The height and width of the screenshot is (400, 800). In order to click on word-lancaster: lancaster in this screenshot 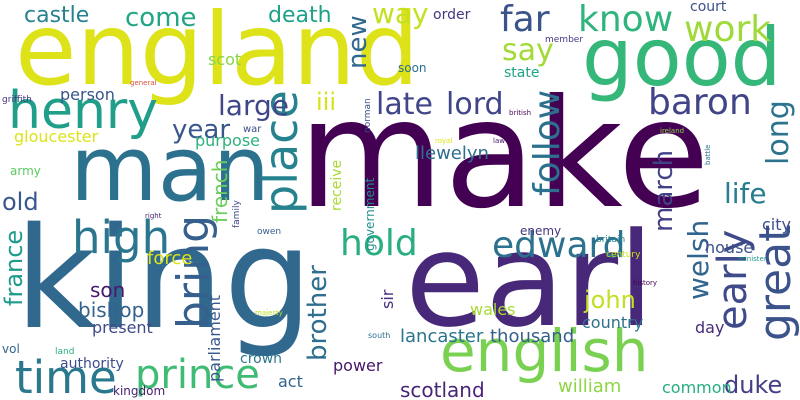, I will do `click(442, 336)`.